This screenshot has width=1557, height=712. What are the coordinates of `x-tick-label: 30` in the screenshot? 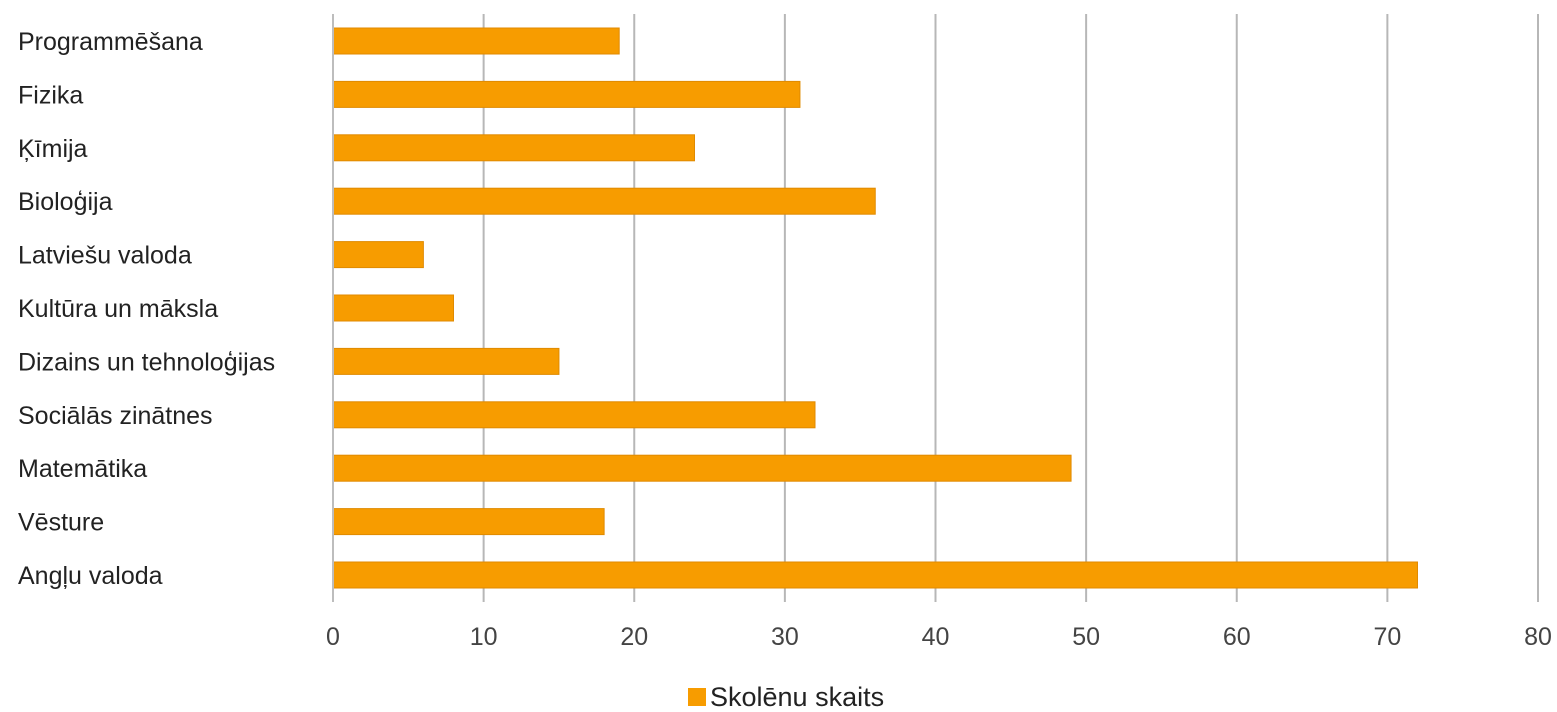 It's located at (785, 637).